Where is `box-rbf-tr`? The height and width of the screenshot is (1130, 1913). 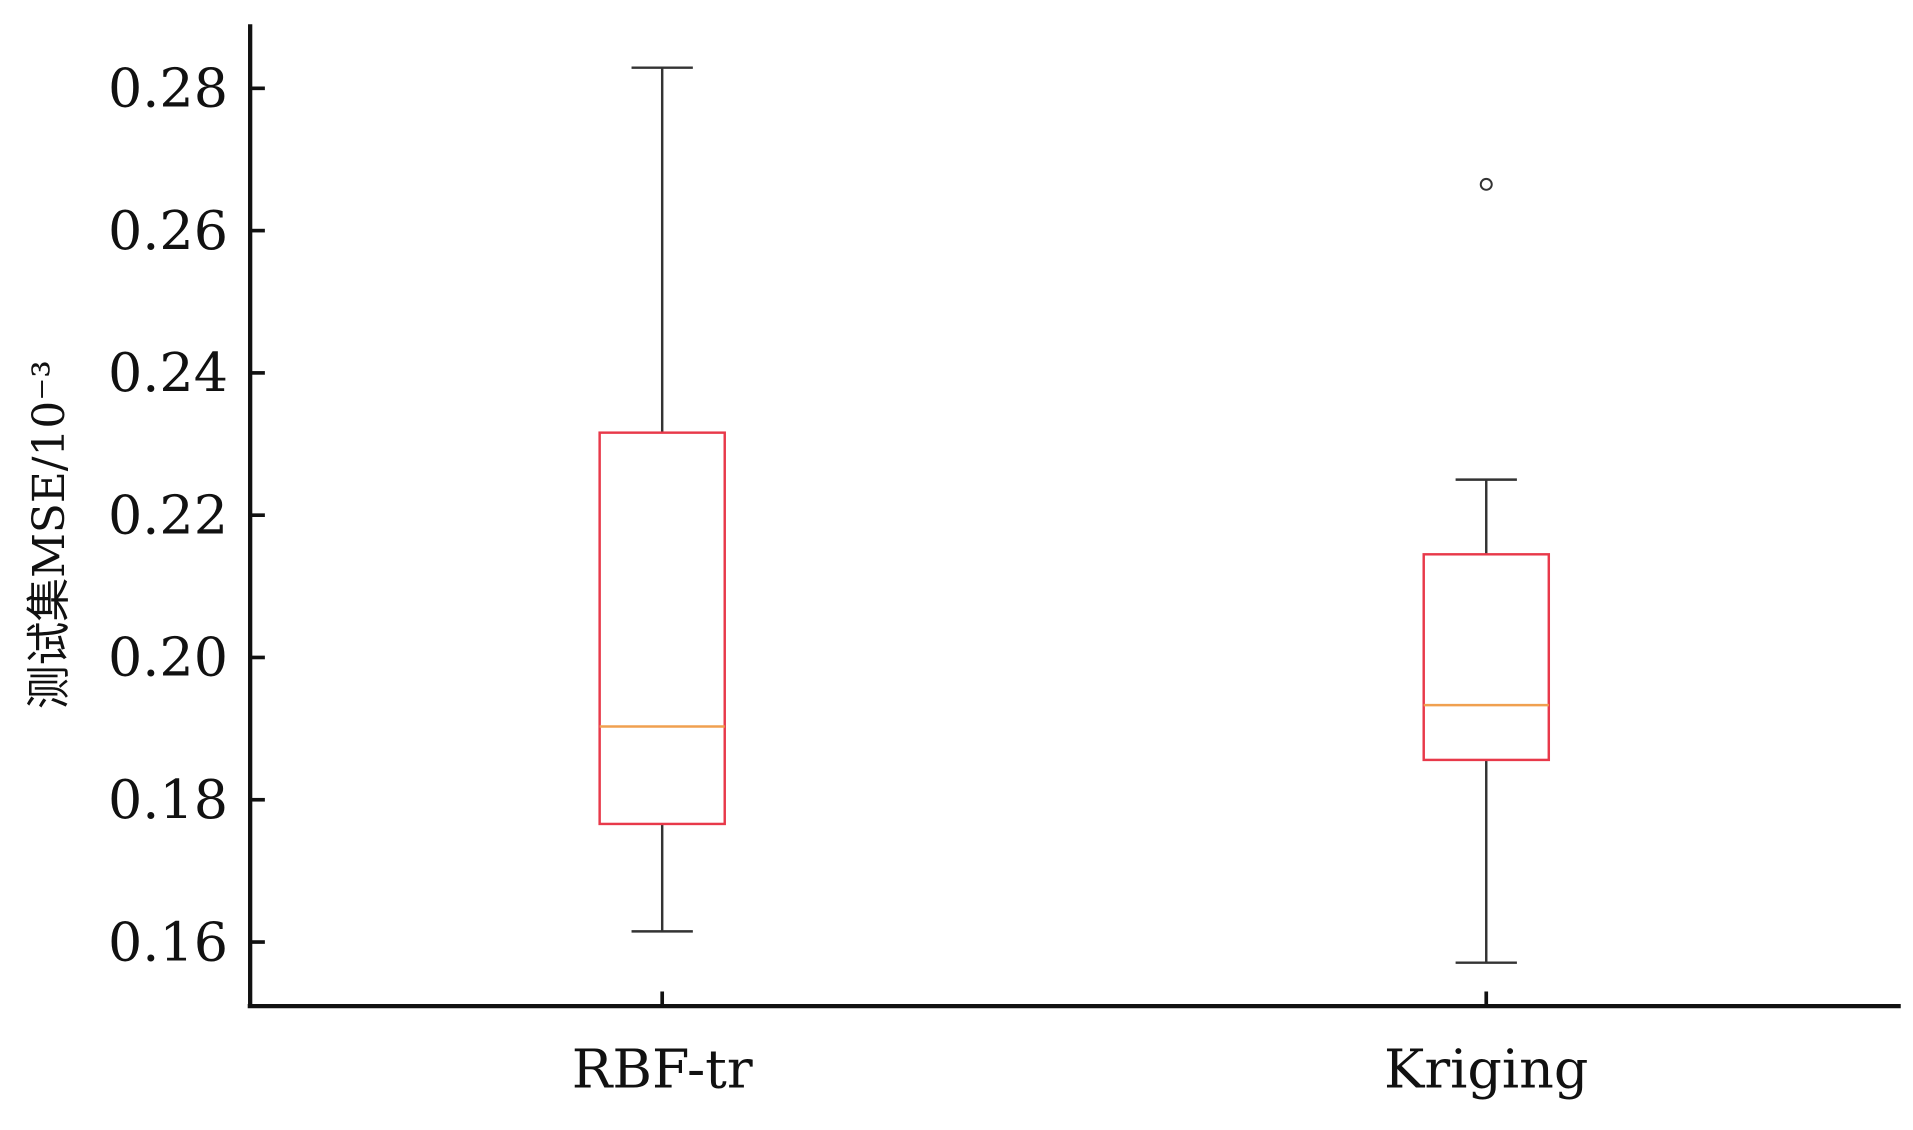
box-rbf-tr is located at coordinates (662, 499).